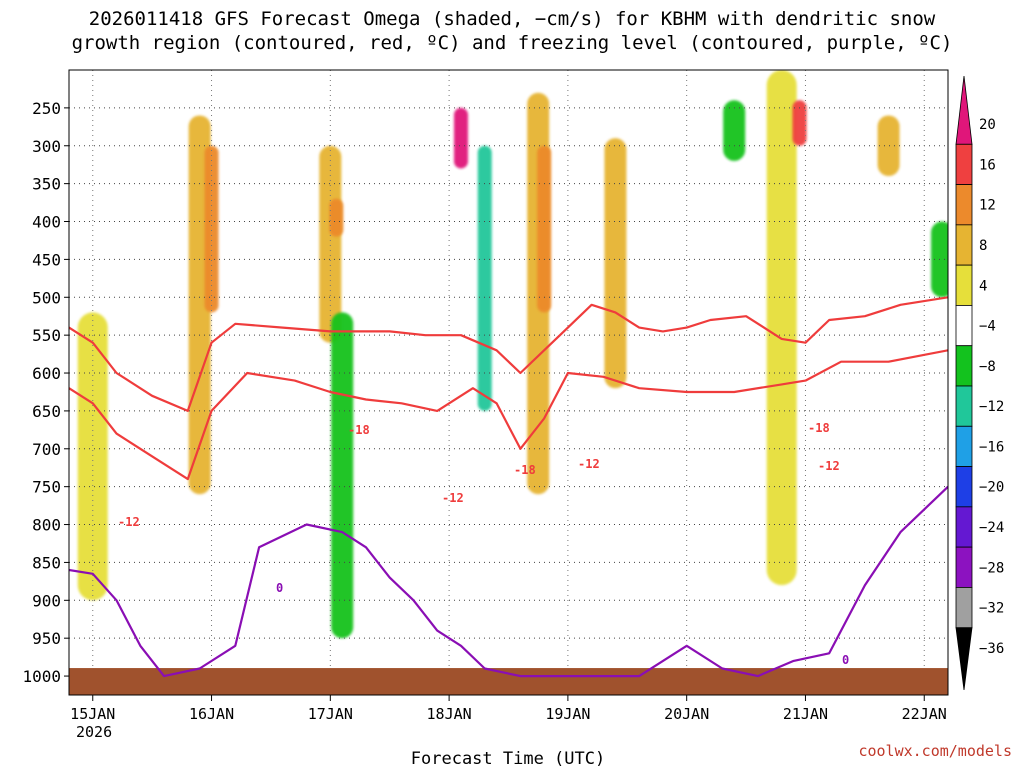 The height and width of the screenshot is (772, 1024). What do you see at coordinates (924, 714) in the screenshot?
I see `x-tick-label-7: 22JAN` at bounding box center [924, 714].